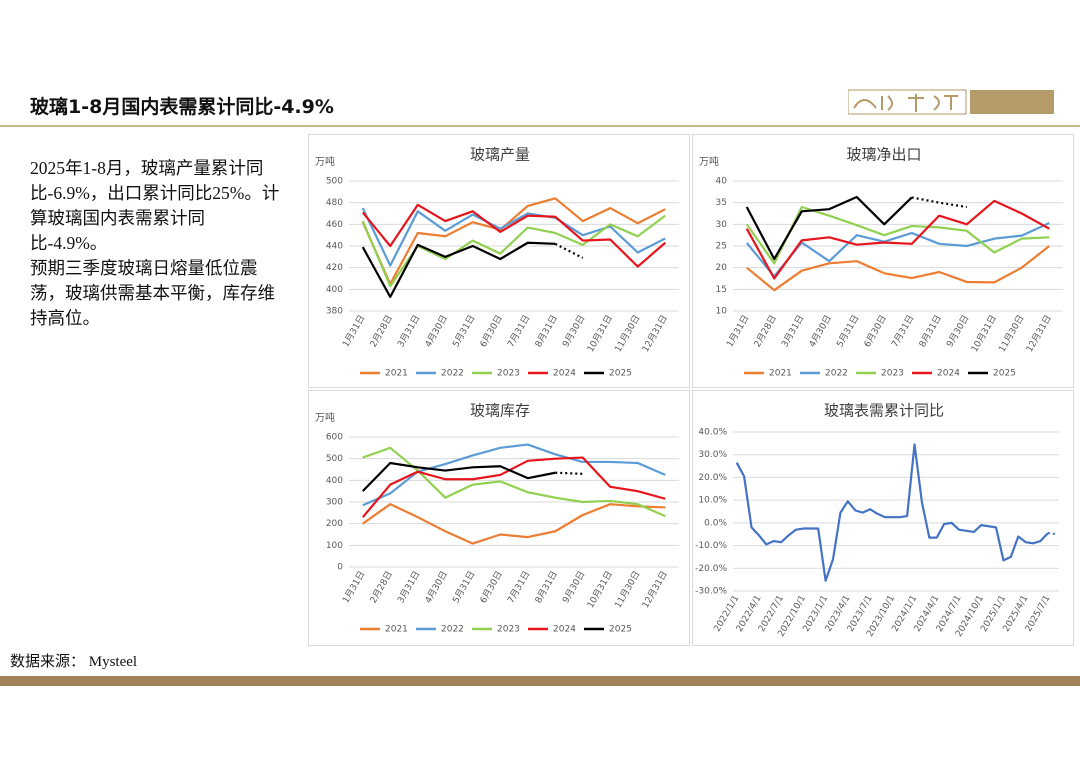  I want to click on y-tick-label: 40.0%, so click(712, 433).